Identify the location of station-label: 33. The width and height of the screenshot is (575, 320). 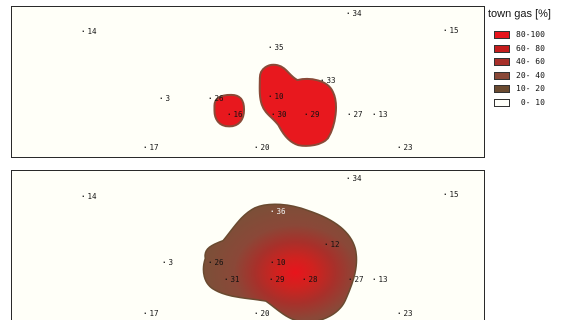
(331, 80).